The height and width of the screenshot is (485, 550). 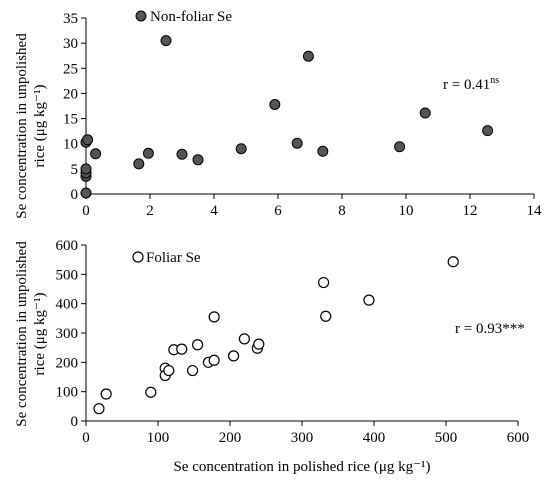 What do you see at coordinates (70, 44) in the screenshot?
I see `y-tick-label: 30` at bounding box center [70, 44].